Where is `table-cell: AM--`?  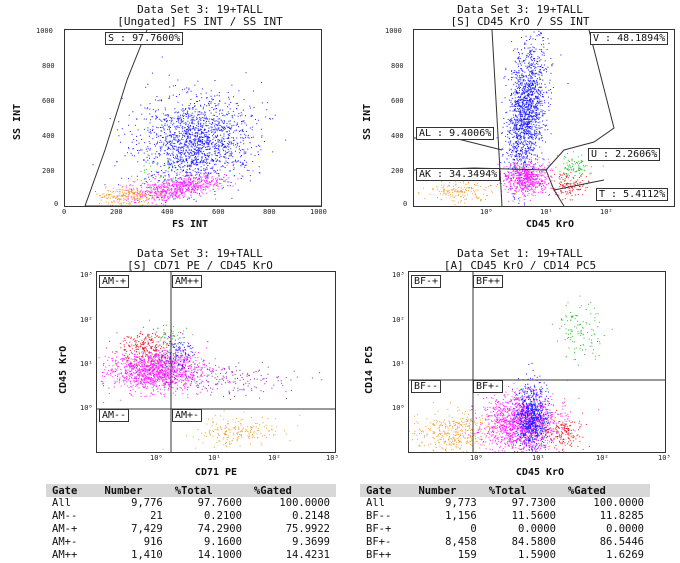
table-cell: AM-- is located at coordinates (65, 516).